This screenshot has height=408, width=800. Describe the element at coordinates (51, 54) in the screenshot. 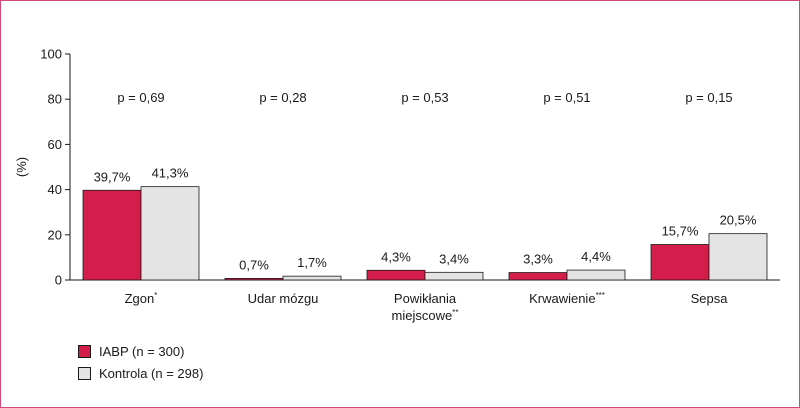

I see `y-tick-label: 100` at that location.